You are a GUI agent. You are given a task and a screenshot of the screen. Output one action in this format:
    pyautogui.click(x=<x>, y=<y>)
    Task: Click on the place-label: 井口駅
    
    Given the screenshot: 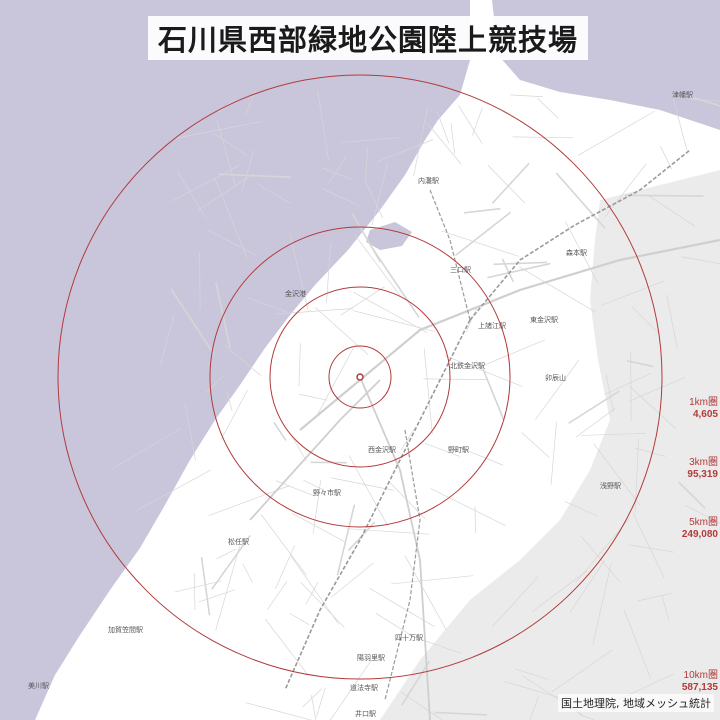 What is the action you would take?
    pyautogui.click(x=365, y=713)
    